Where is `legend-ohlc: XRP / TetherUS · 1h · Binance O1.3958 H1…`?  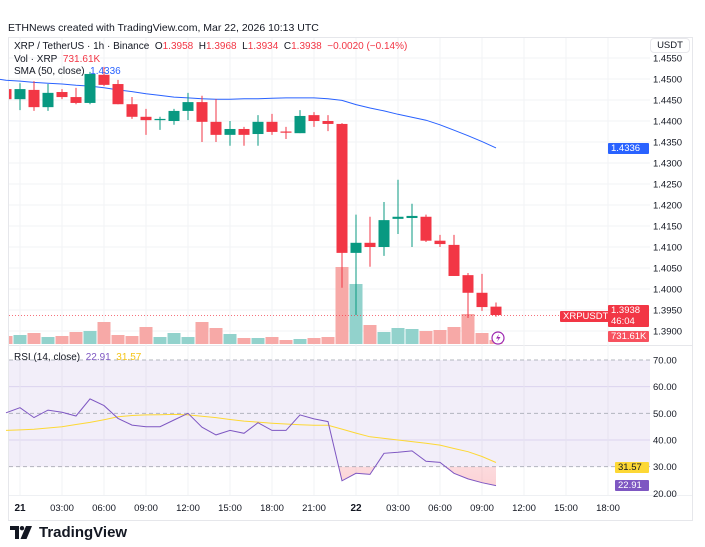
legend-ohlc: XRP / TetherUS · 1h · Binance O1.3958 H1… is located at coordinates (210, 46).